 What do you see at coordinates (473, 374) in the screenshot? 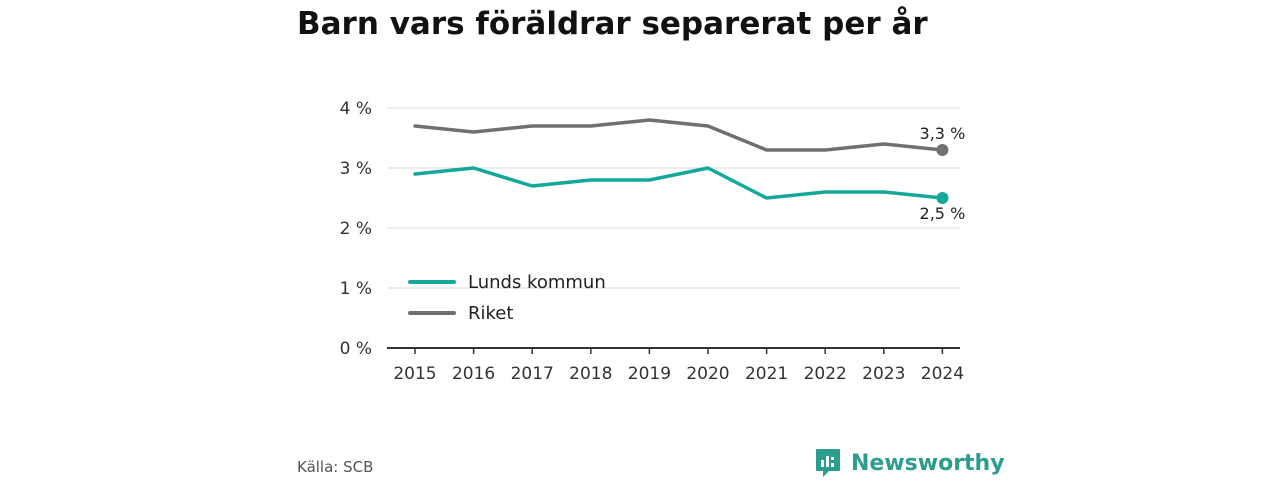
I see `x-tick-label: 2016` at bounding box center [473, 374].